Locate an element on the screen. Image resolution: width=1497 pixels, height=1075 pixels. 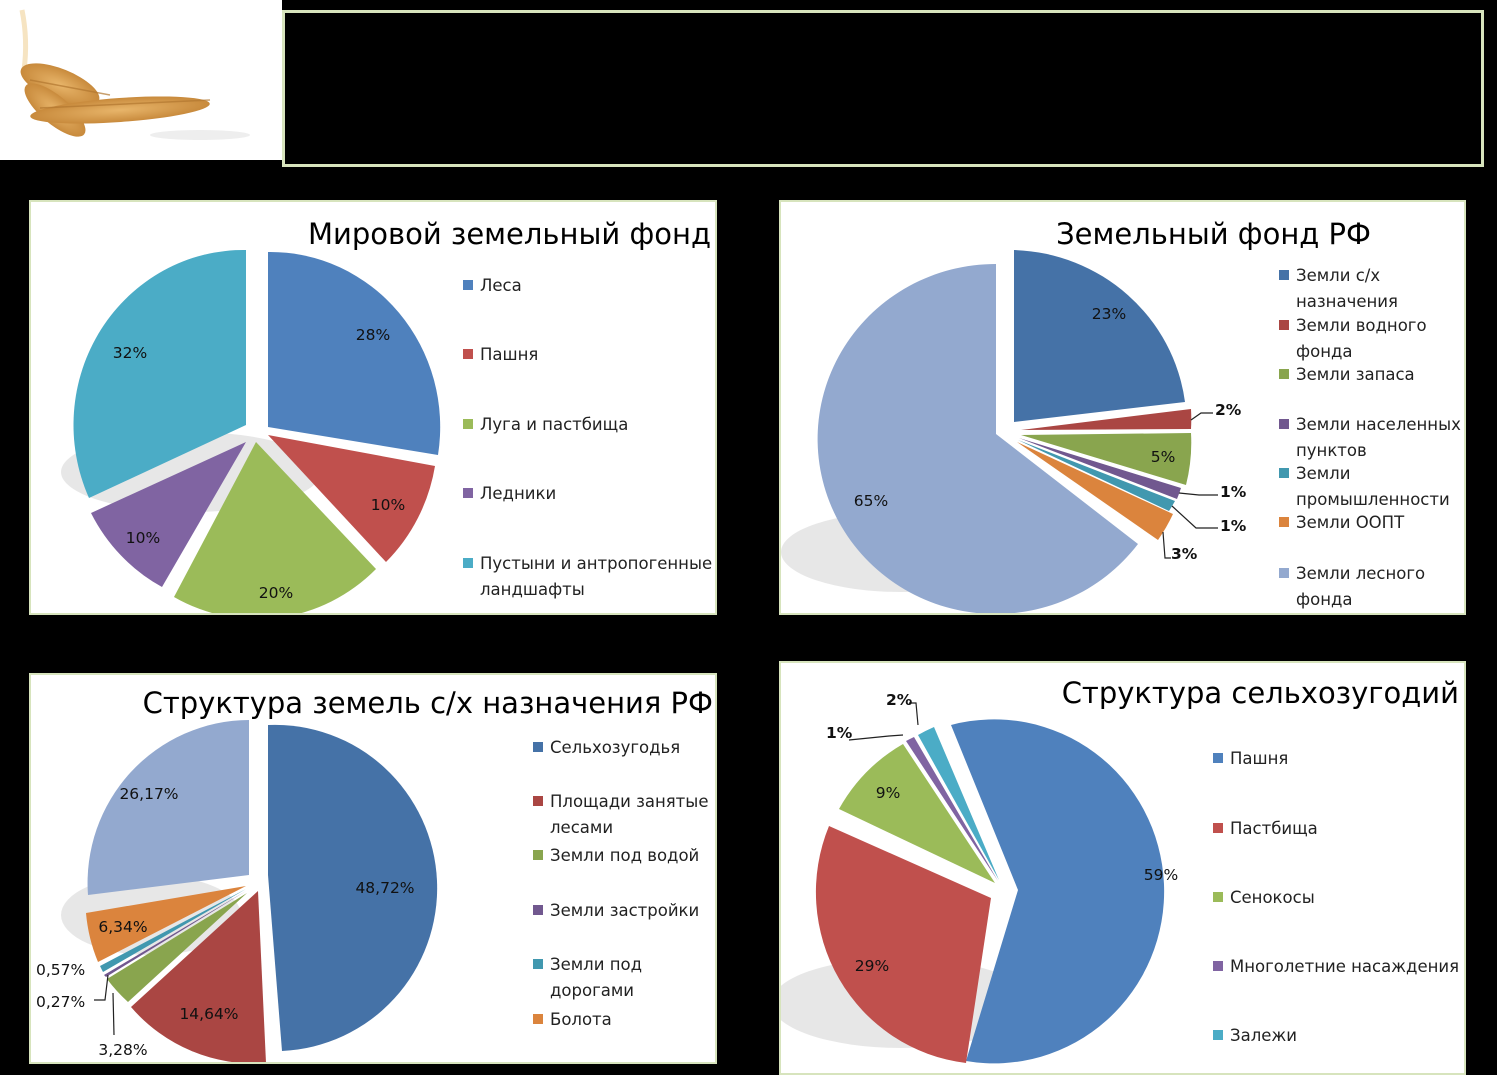
svg-text: 23% is located at coordinates (1109, 314).